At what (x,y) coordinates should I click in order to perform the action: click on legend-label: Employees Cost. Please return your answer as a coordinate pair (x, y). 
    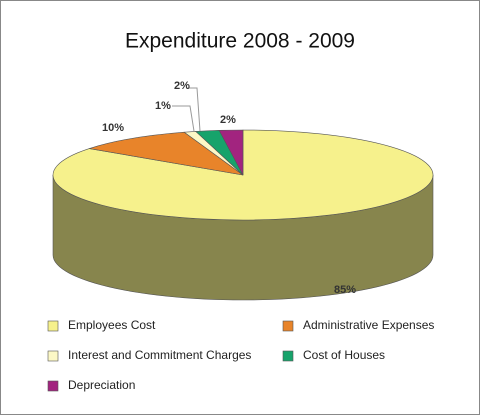
    Looking at the image, I should click on (112, 325).